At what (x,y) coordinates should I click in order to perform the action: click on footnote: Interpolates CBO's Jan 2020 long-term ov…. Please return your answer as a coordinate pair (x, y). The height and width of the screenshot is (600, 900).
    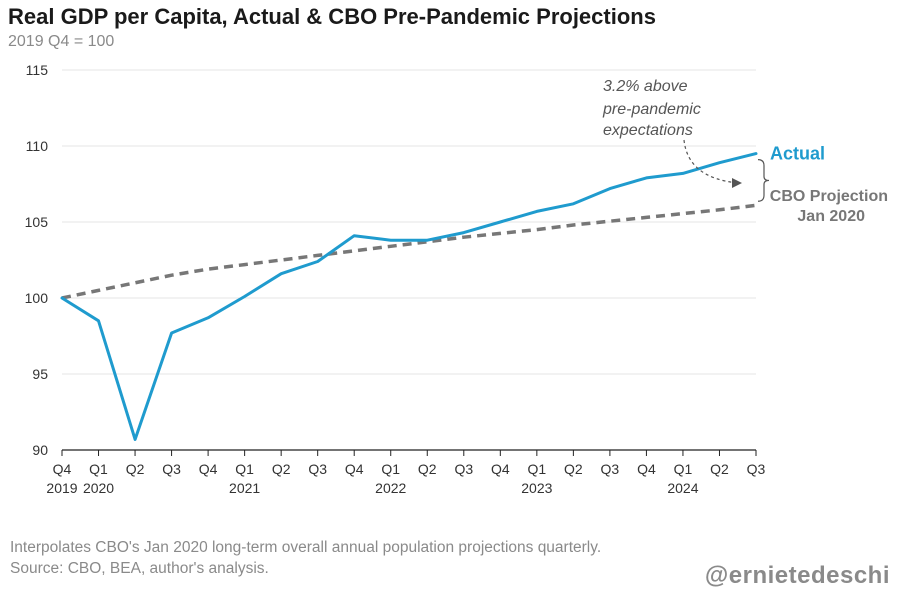
    Looking at the image, I should click on (305, 558).